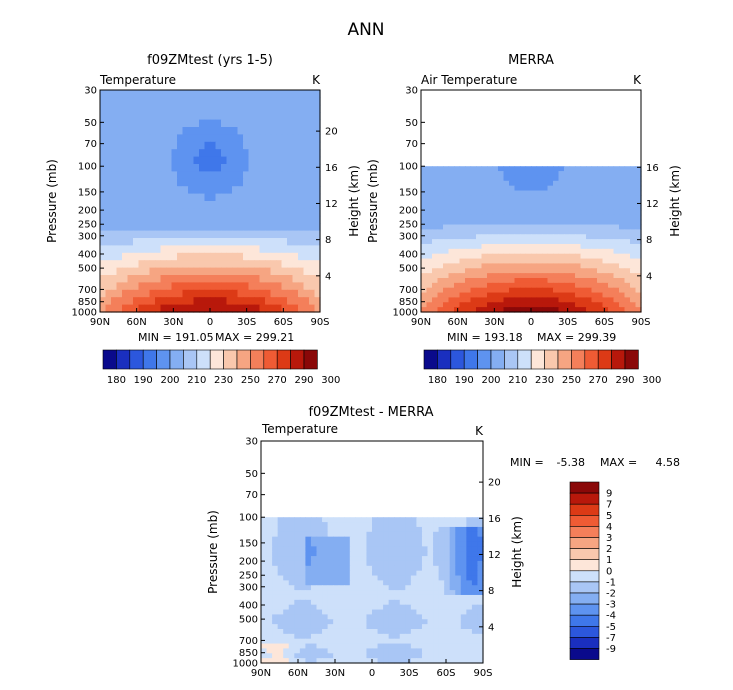  Describe the element at coordinates (248, 653) in the screenshot. I see `y-tick-label: 850` at that location.